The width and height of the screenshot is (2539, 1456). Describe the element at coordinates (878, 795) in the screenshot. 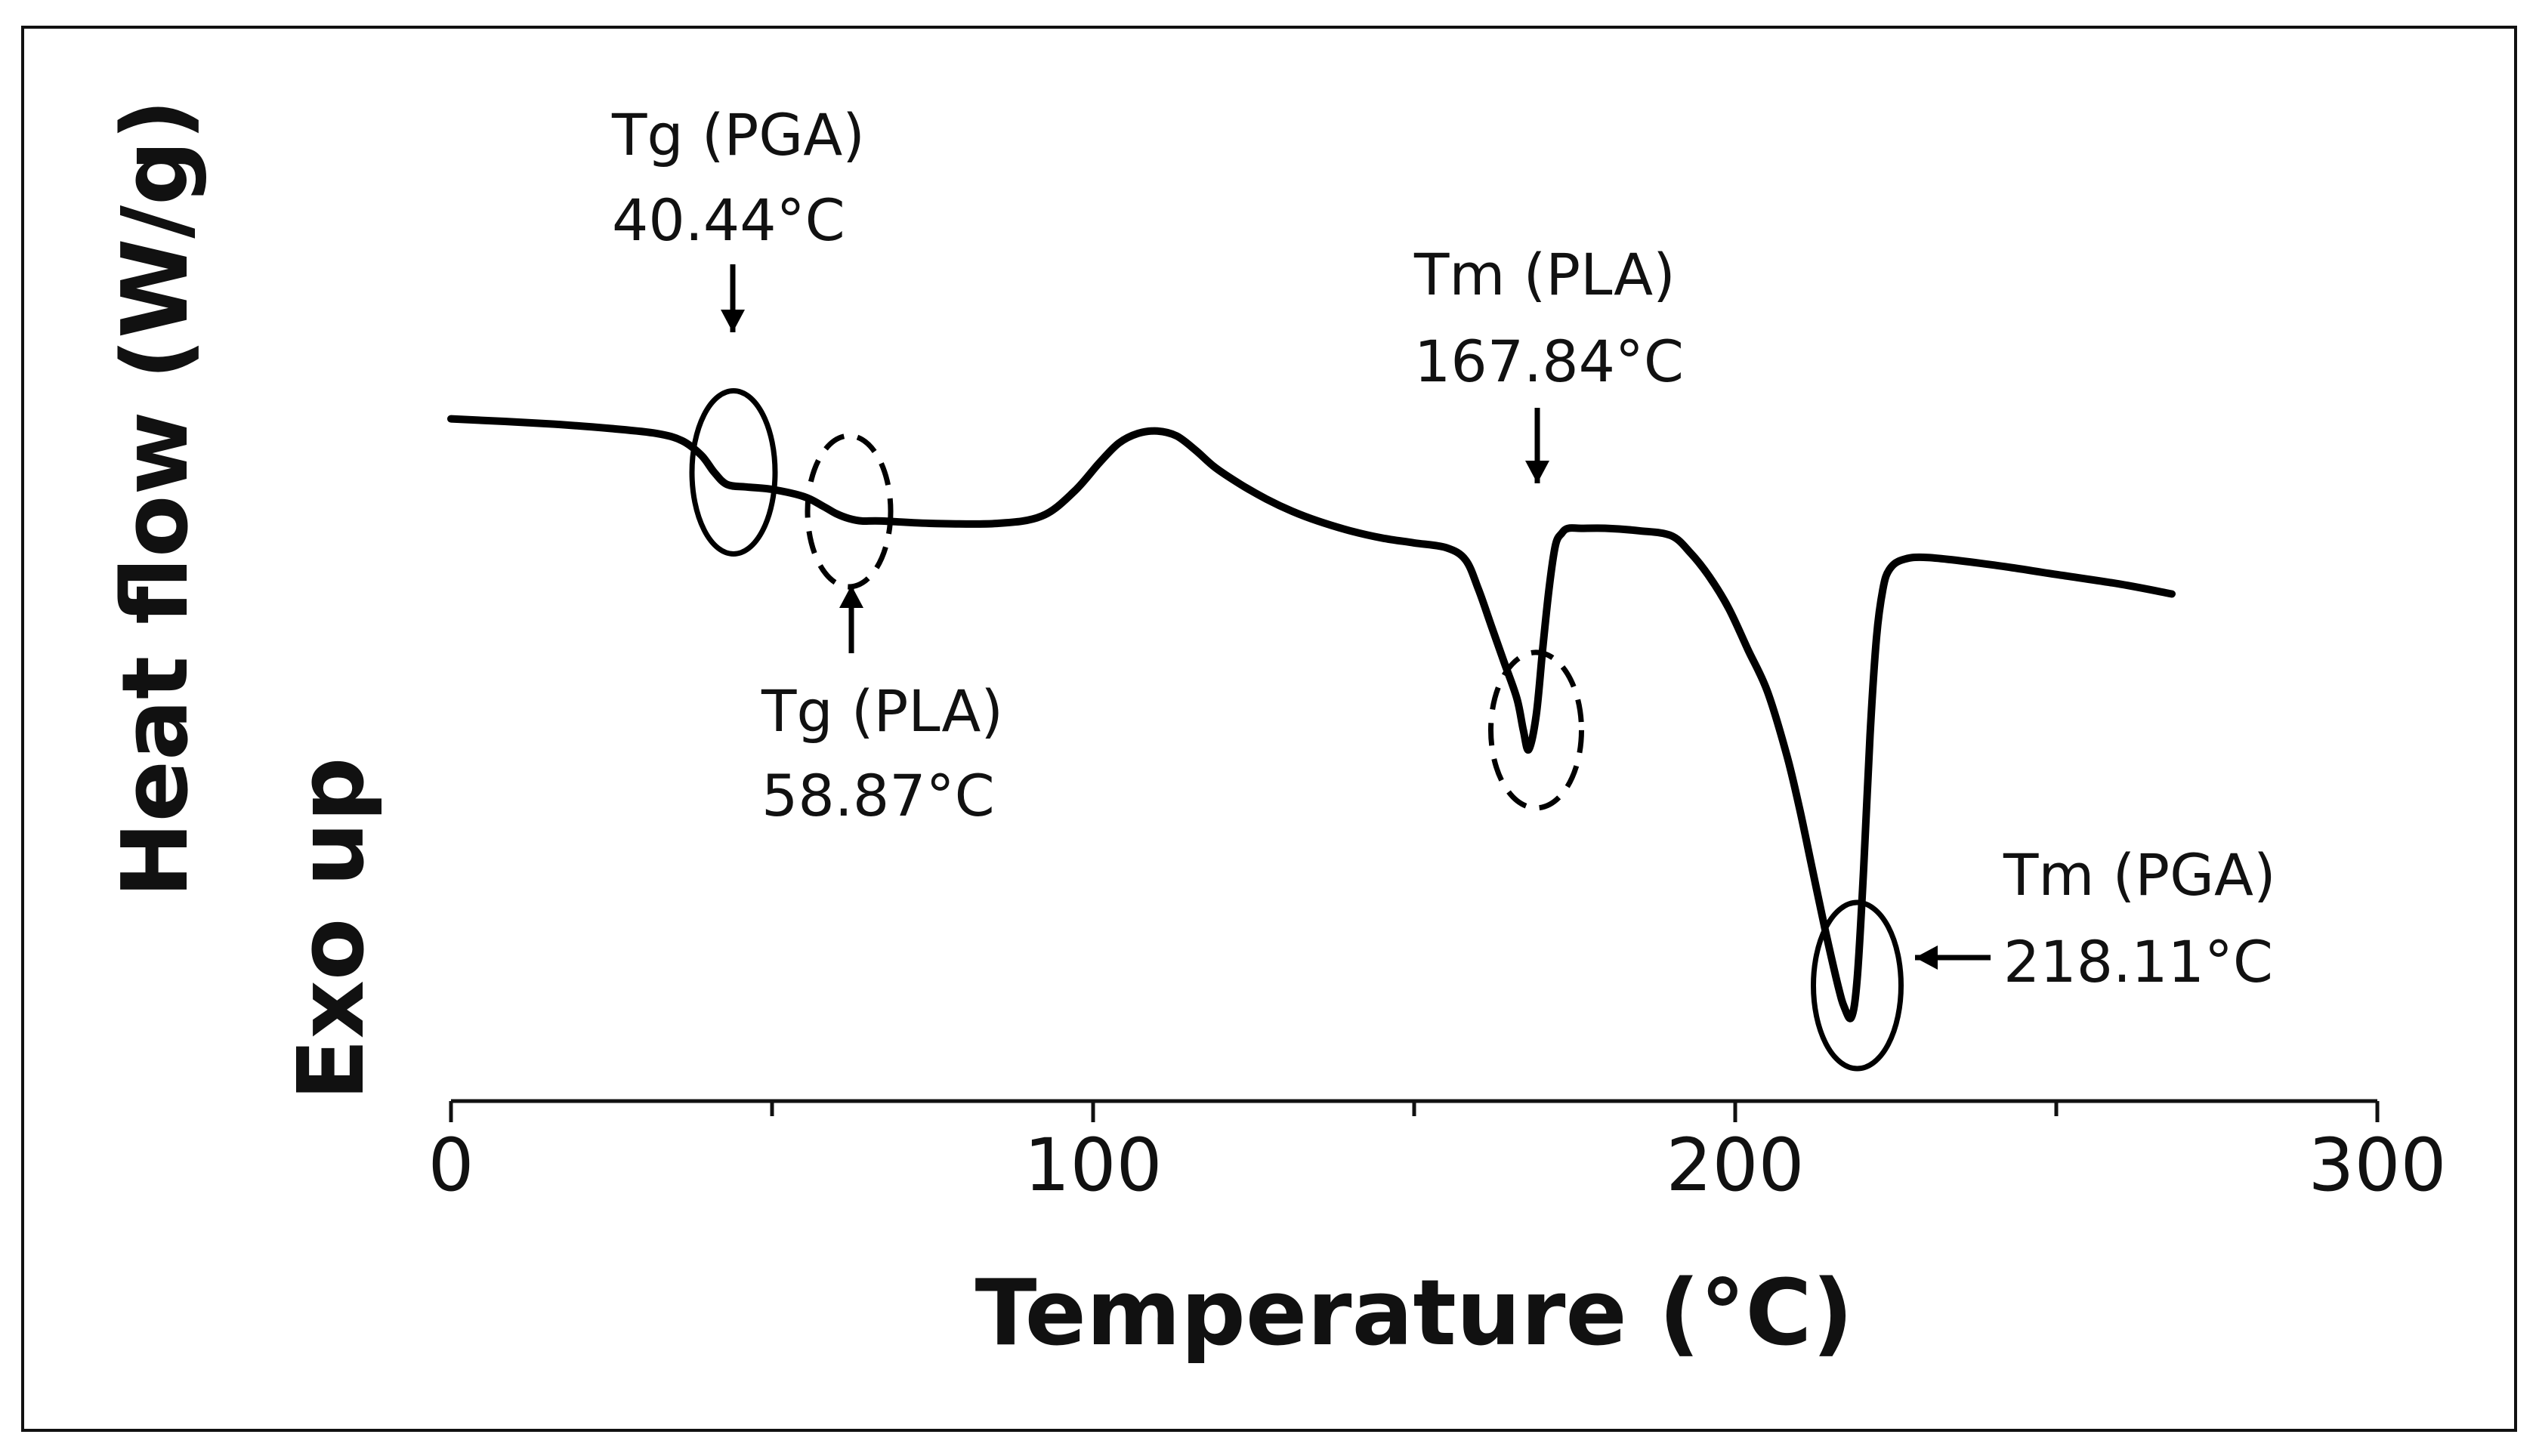

I see `annotation-value: 58.87°C` at that location.